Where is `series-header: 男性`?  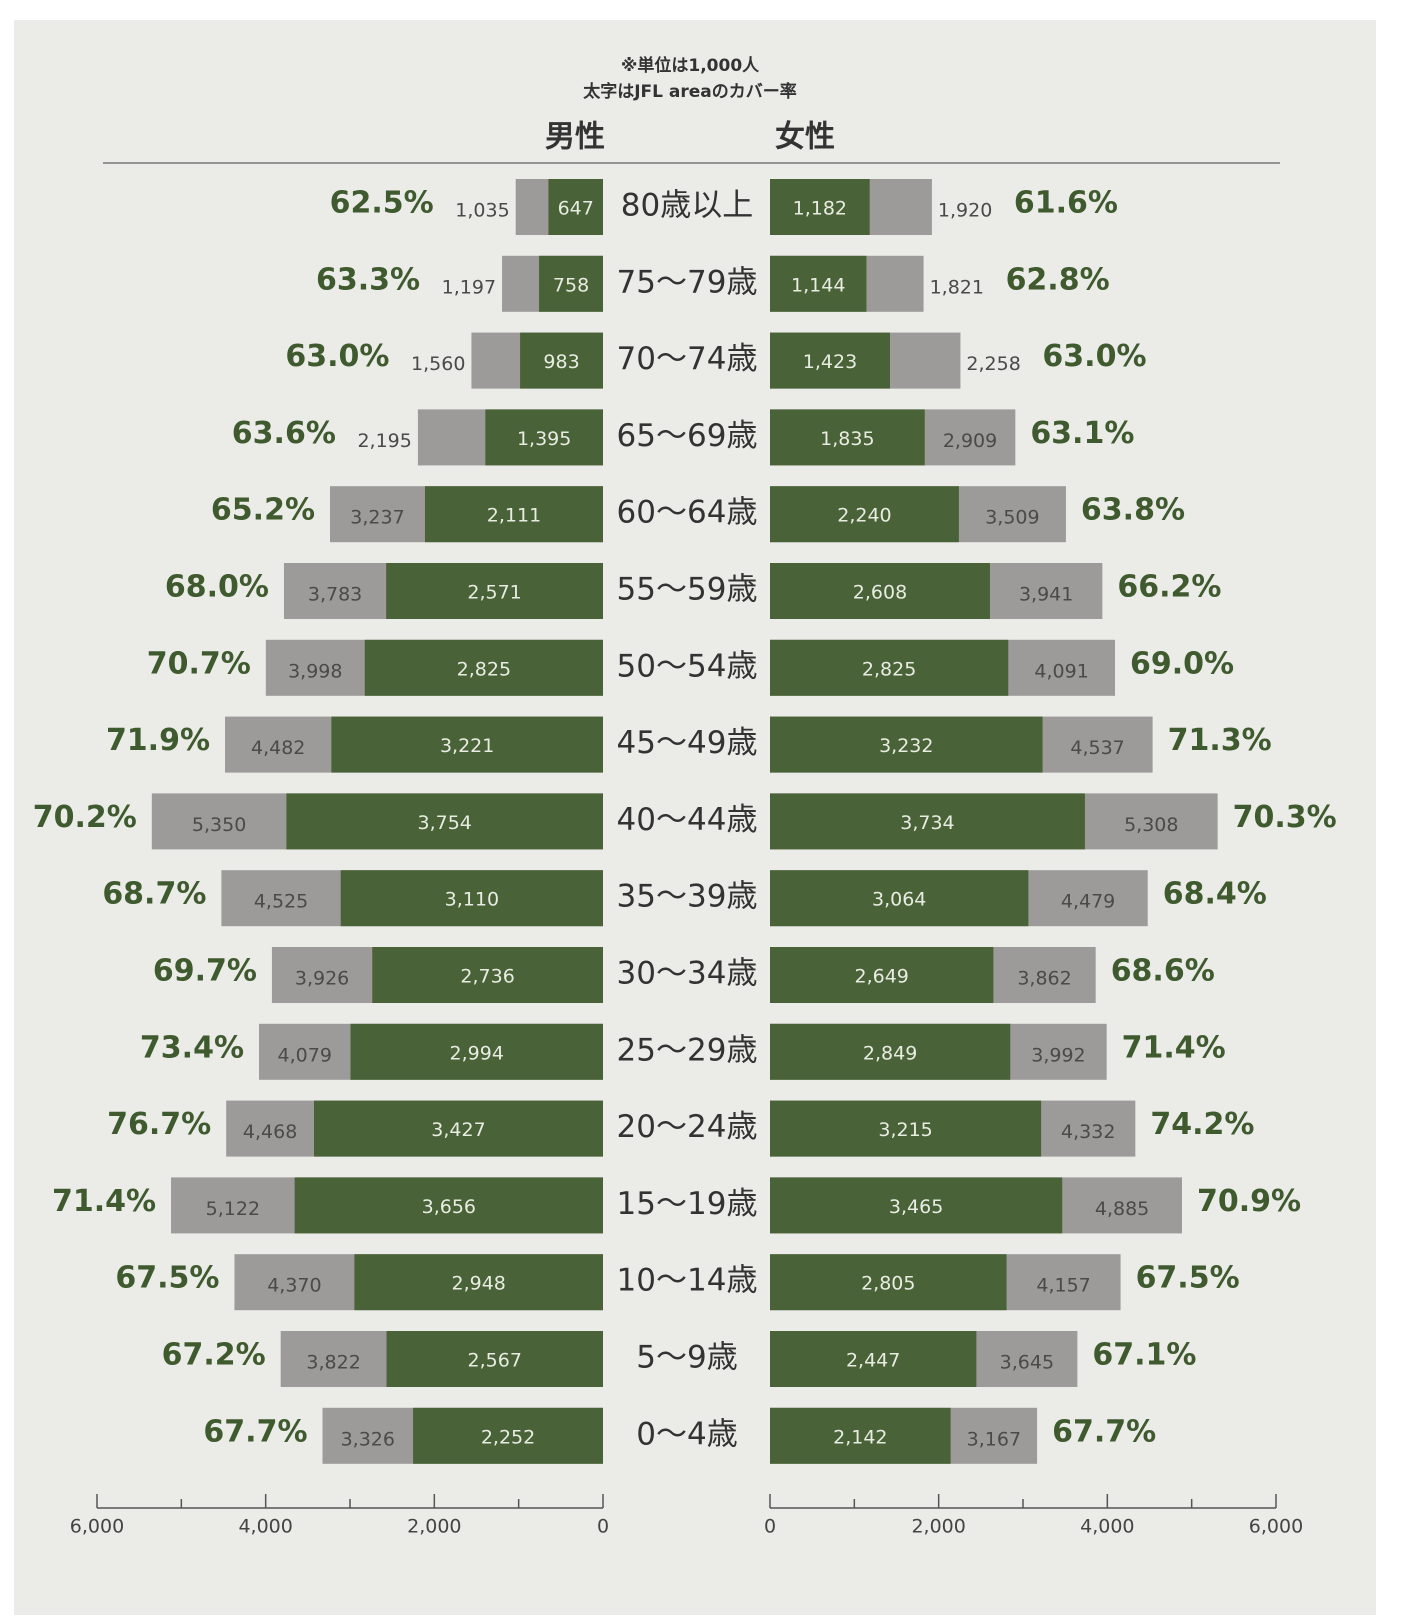 series-header: 男性 is located at coordinates (575, 137).